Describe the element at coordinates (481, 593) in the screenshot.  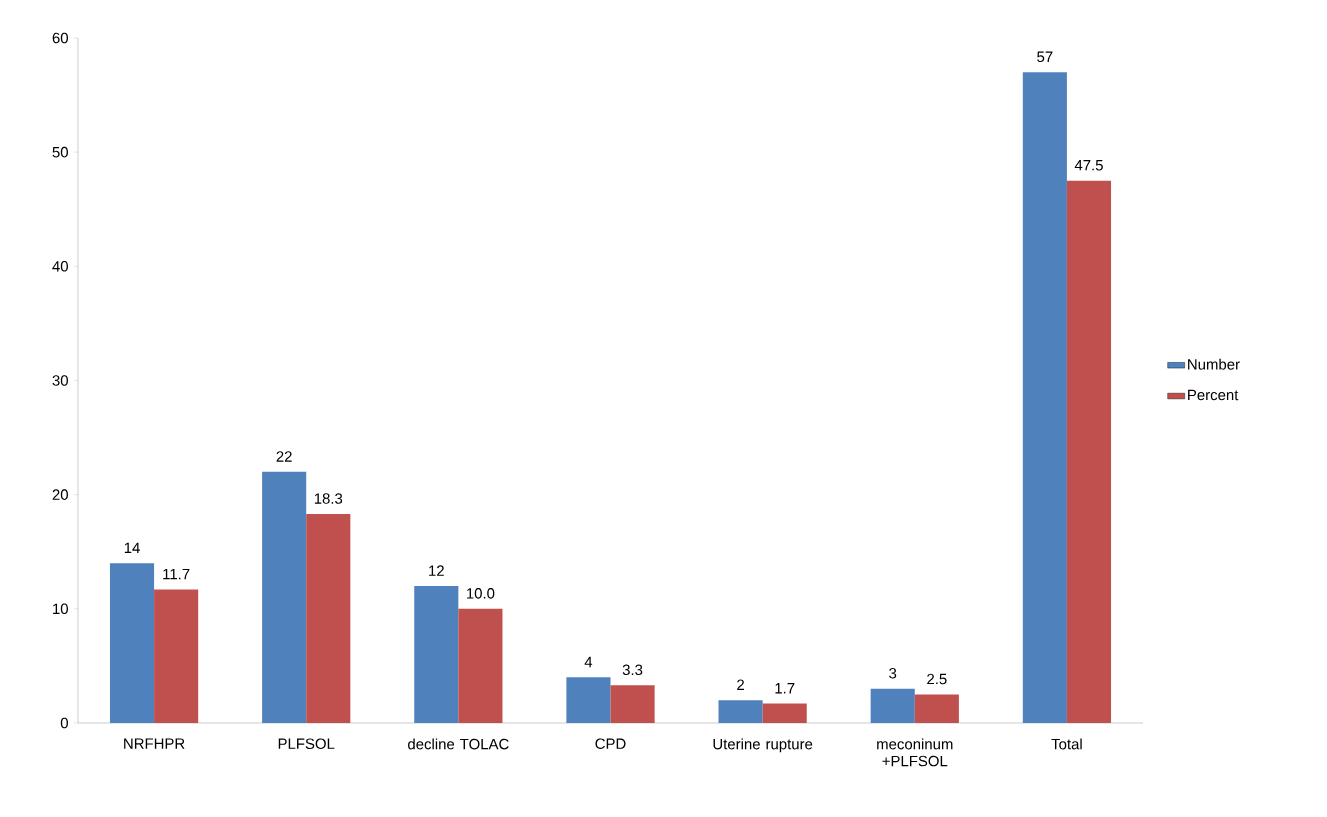
I see `data-label: 10.0` at that location.